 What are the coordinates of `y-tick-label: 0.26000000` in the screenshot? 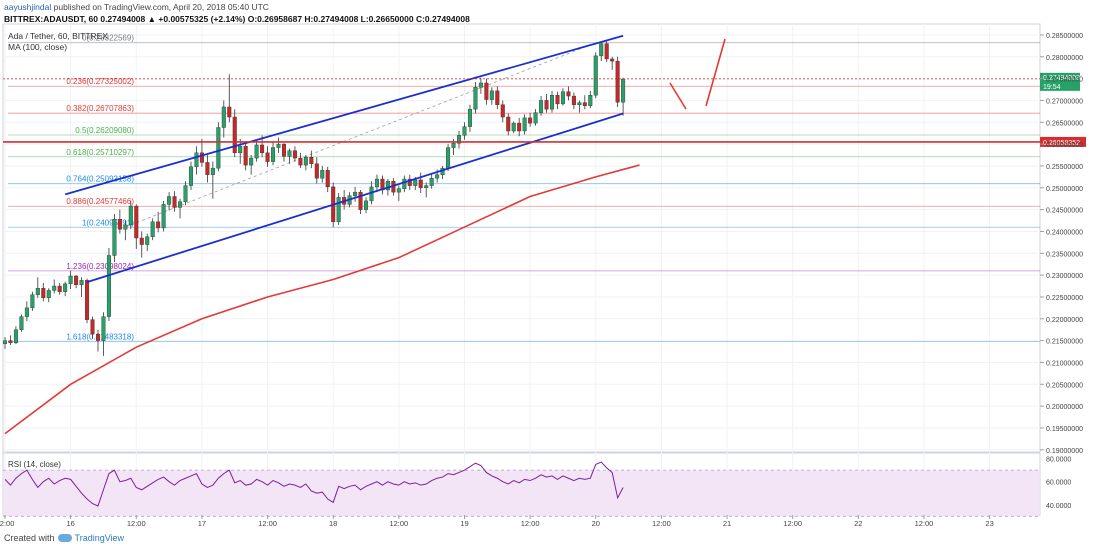 It's located at (1064, 145).